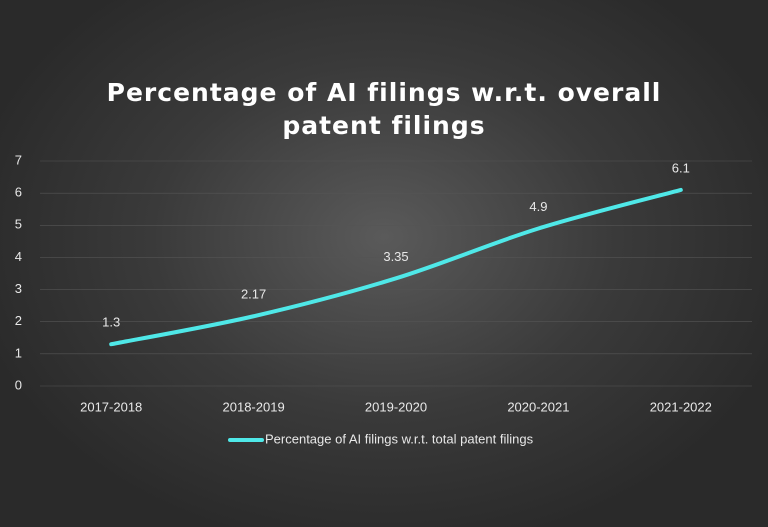 The height and width of the screenshot is (527, 768). I want to click on y-tick-label: 2, so click(18, 320).